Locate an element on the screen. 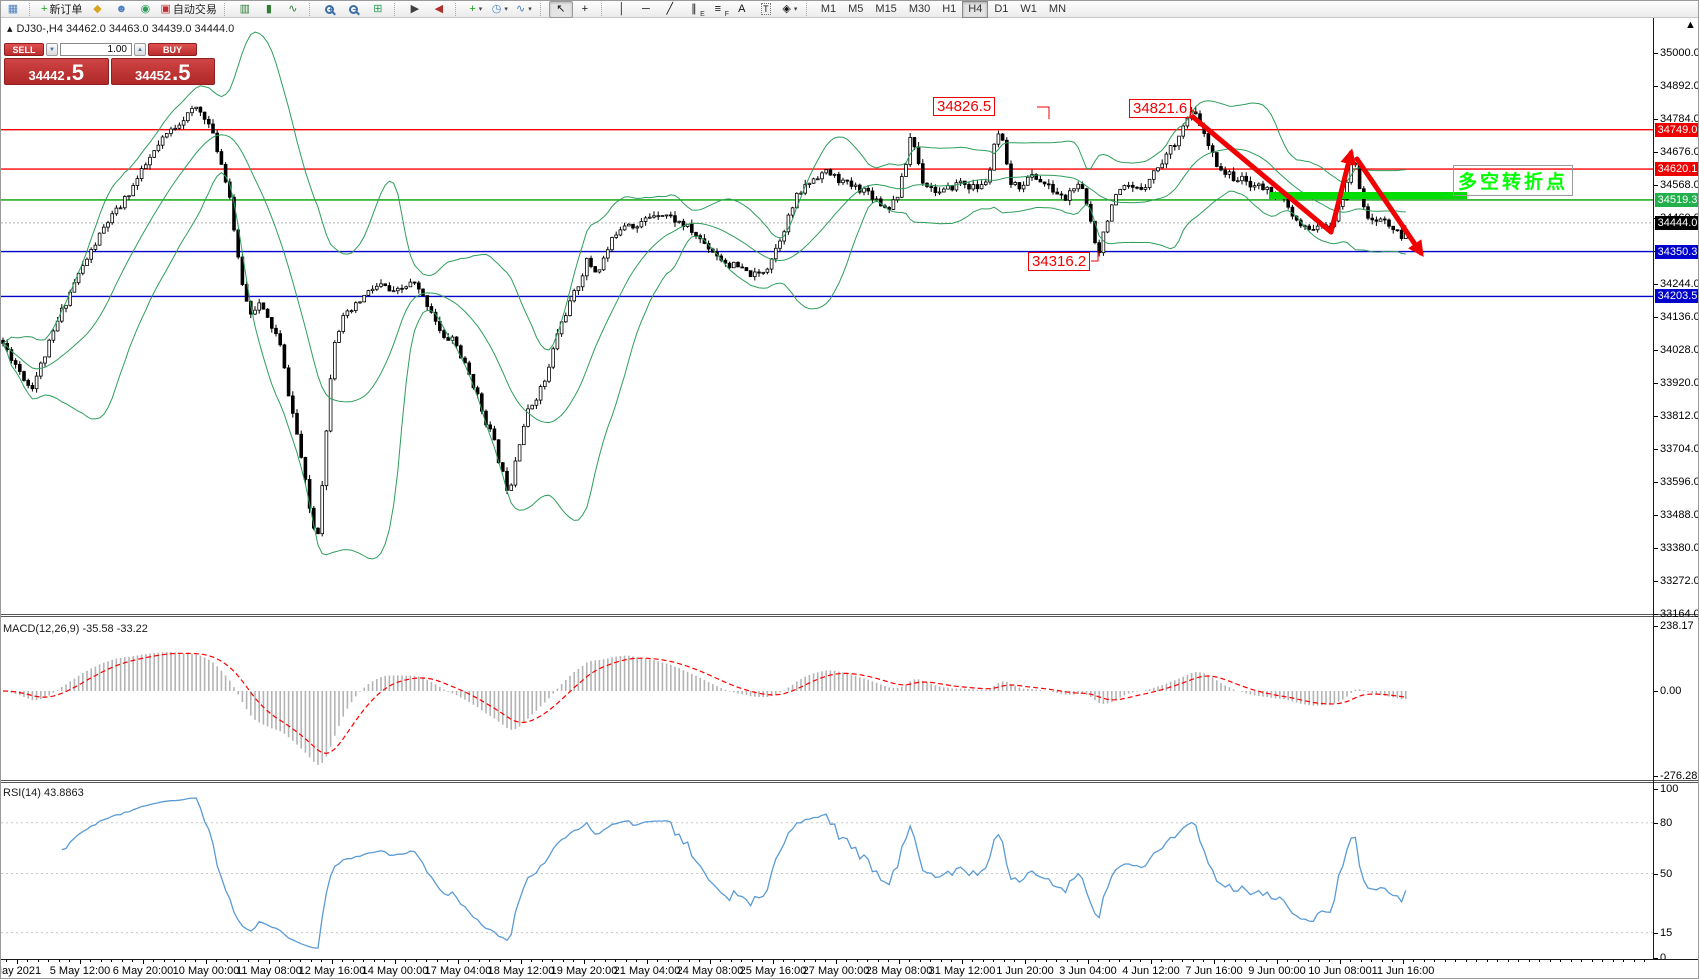 This screenshot has height=979, width=1699. sell-price-box: 34442 .5 is located at coordinates (56, 71).